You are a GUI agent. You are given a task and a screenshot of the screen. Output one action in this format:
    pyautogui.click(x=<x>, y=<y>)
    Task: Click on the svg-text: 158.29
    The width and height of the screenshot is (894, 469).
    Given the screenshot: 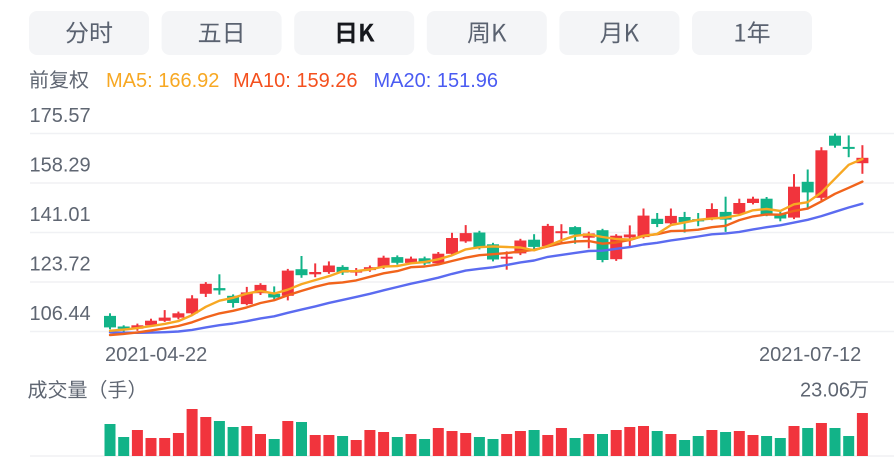 What is the action you would take?
    pyautogui.click(x=60, y=166)
    